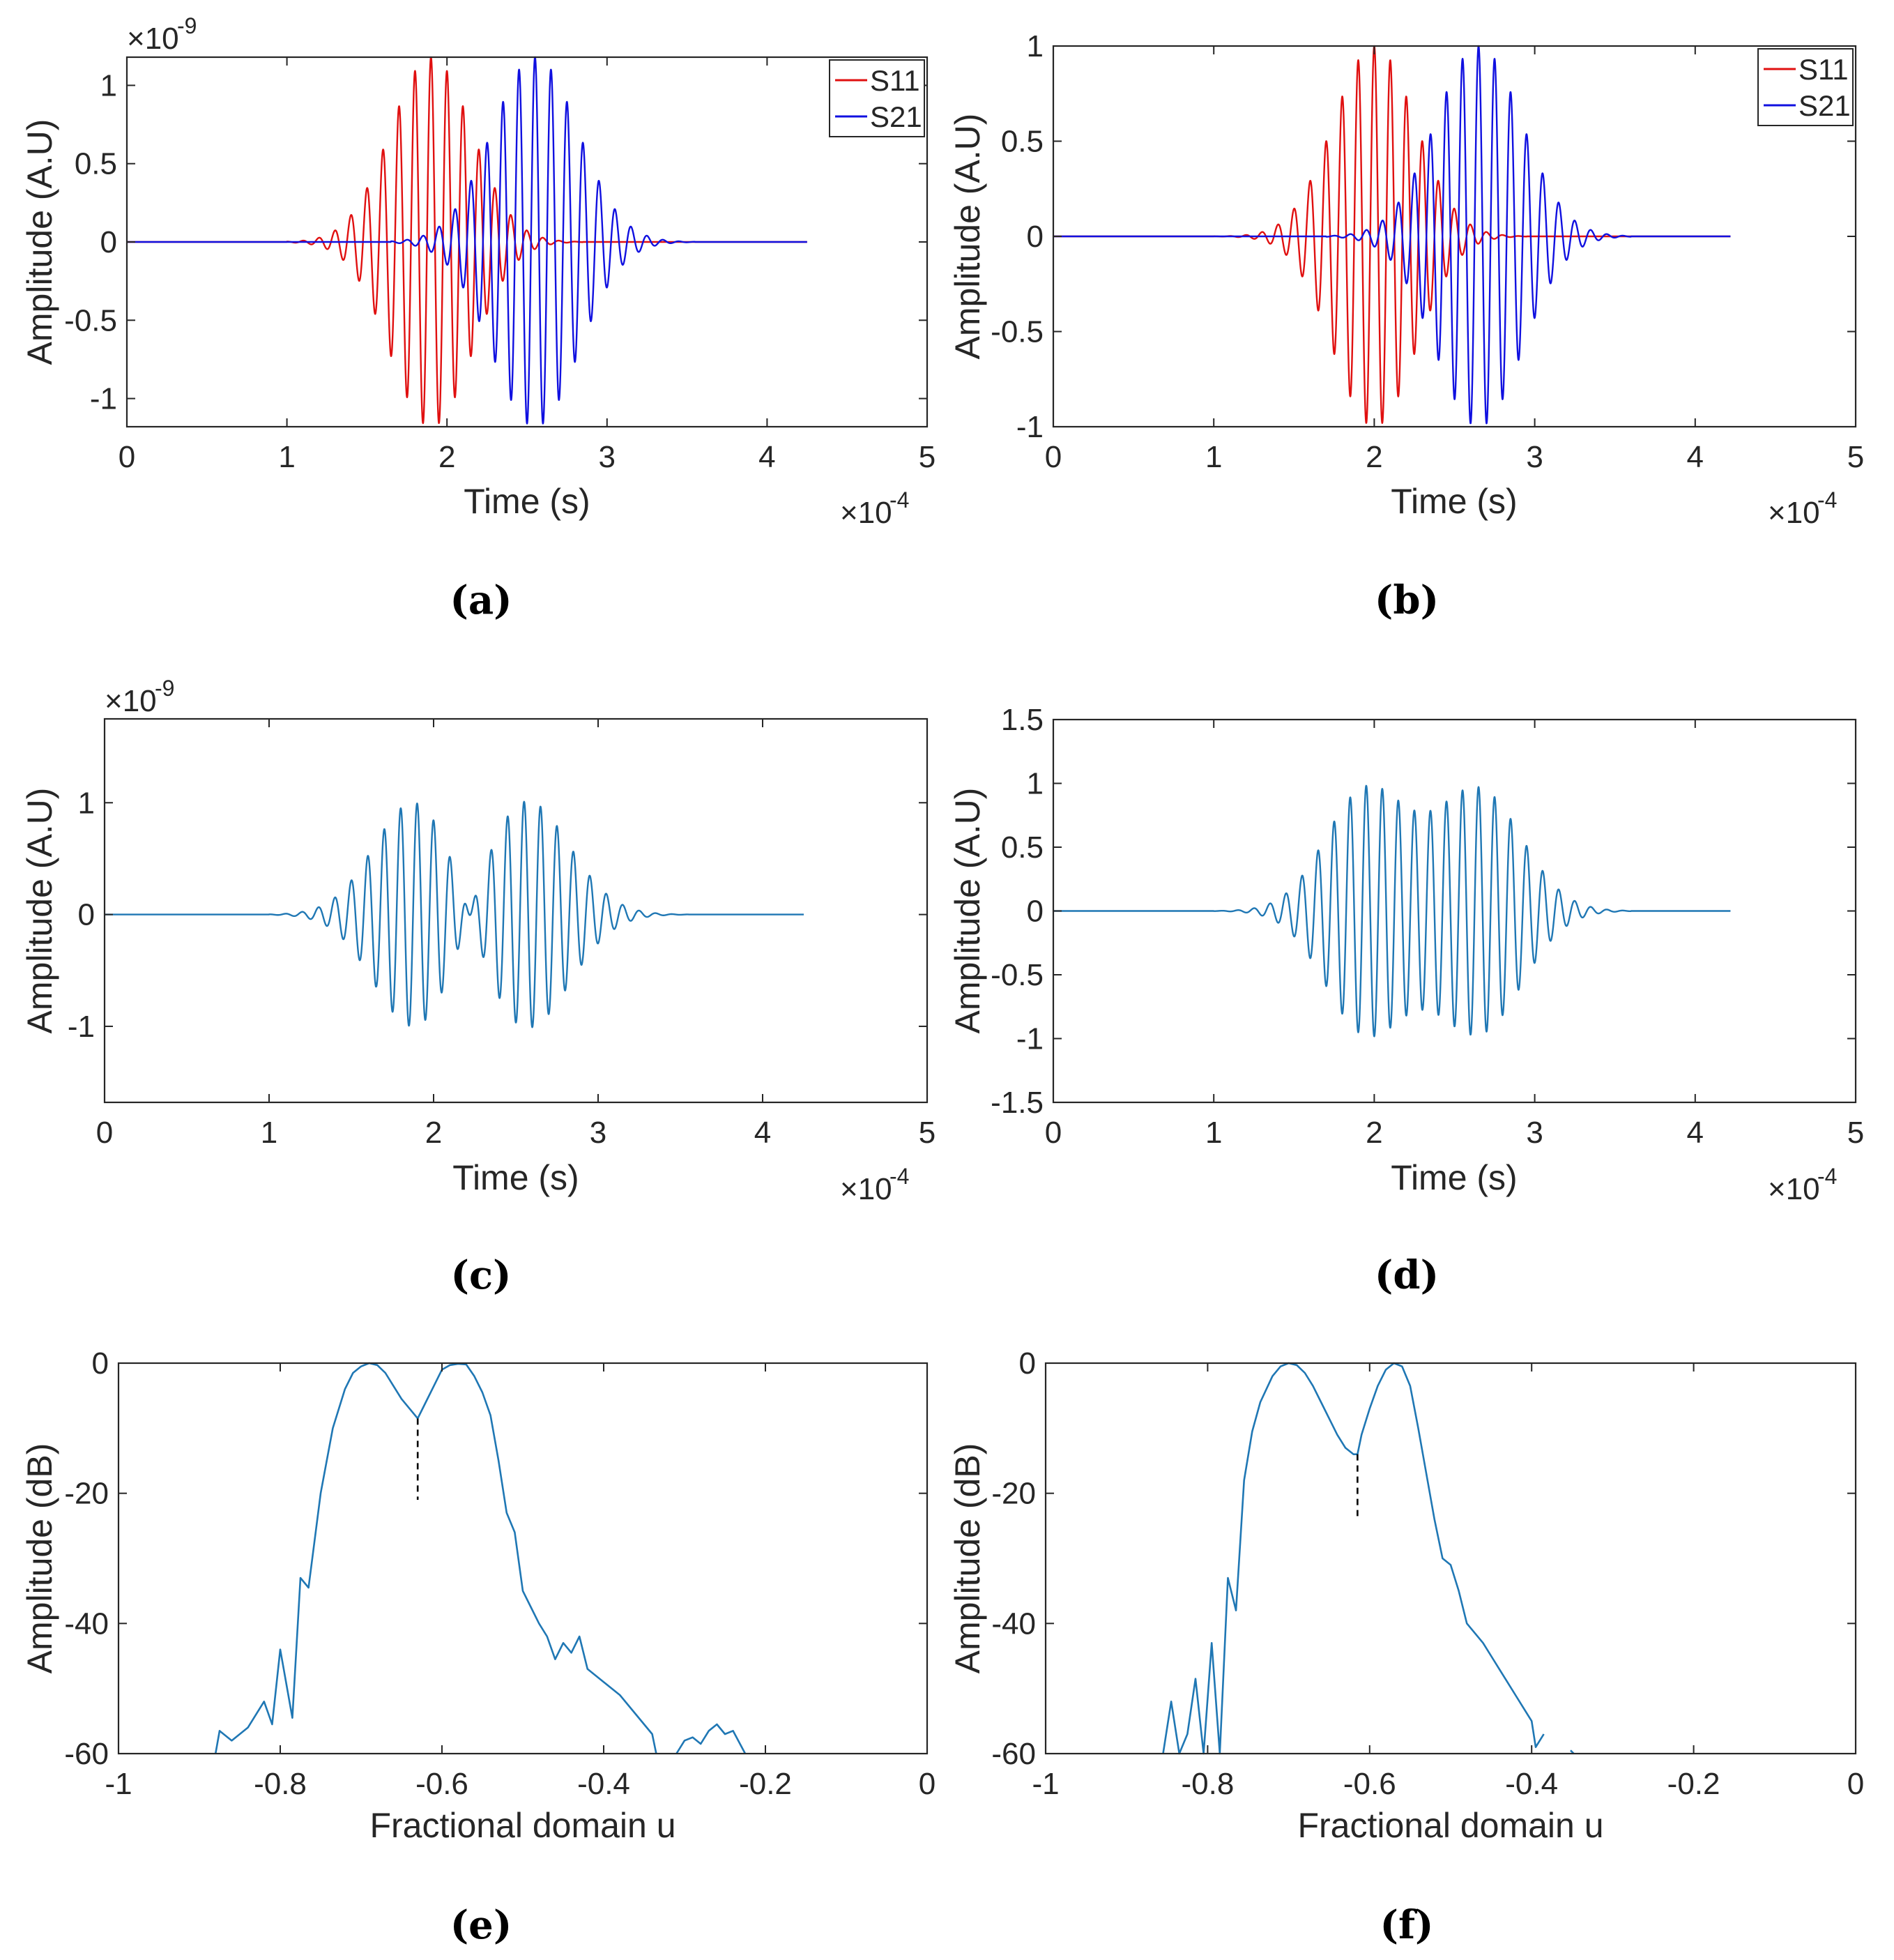  What do you see at coordinates (1018, 1103) in the screenshot?
I see `ytick-label-d-0: -1.5` at bounding box center [1018, 1103].